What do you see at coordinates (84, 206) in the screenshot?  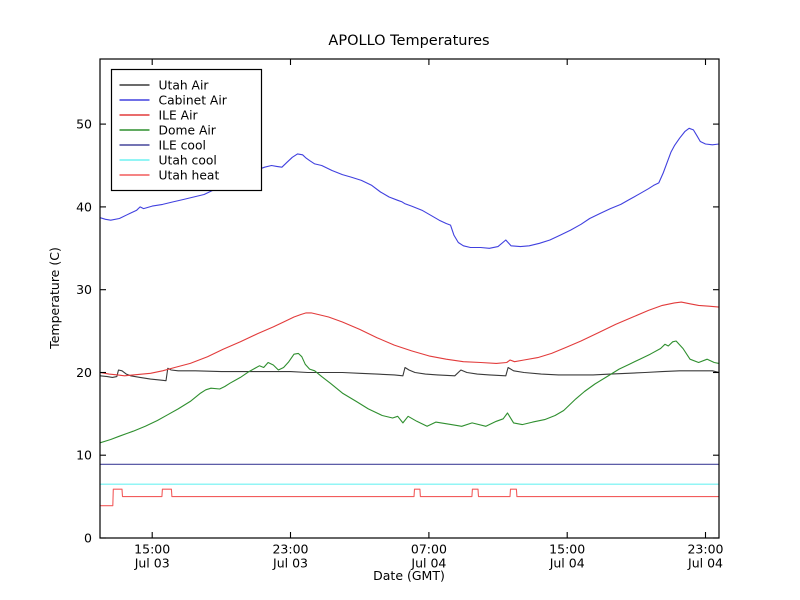 I see `y-tick-label: 40` at bounding box center [84, 206].